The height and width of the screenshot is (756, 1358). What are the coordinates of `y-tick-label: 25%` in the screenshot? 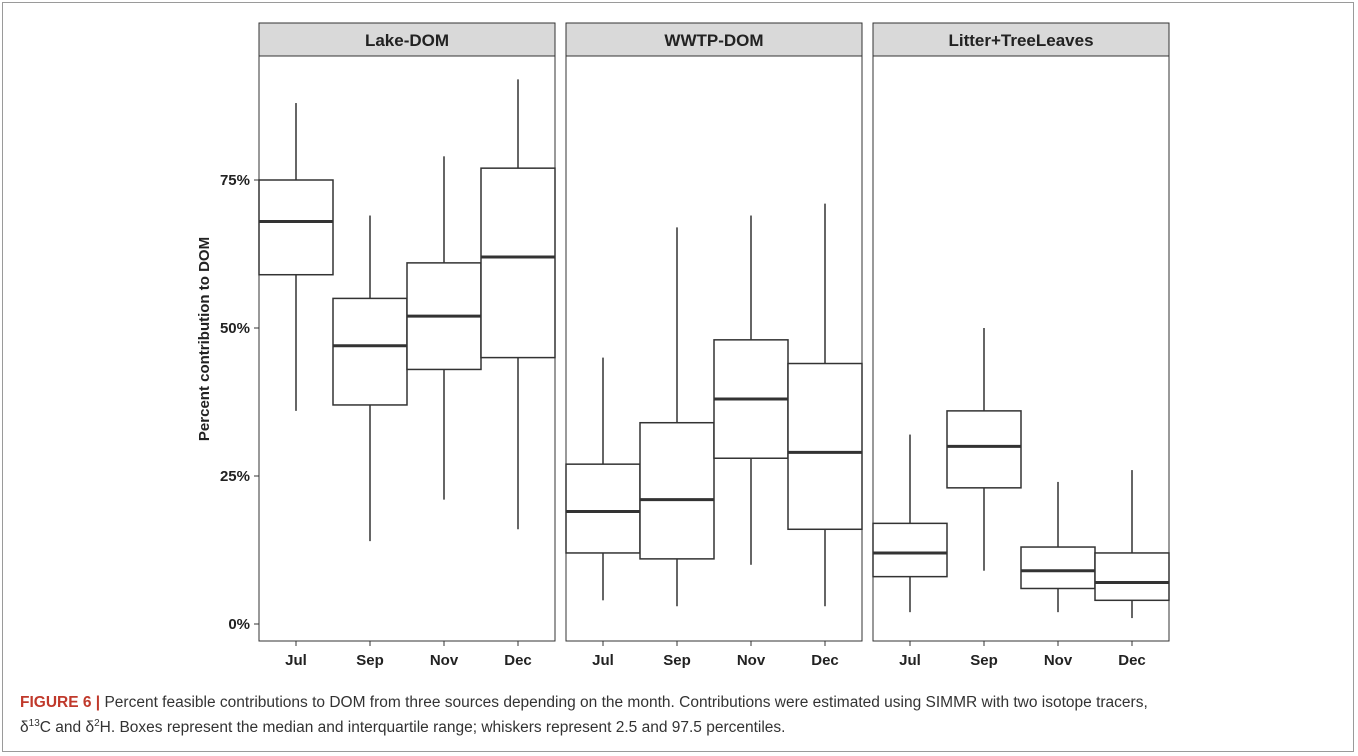 It's located at (235, 476).